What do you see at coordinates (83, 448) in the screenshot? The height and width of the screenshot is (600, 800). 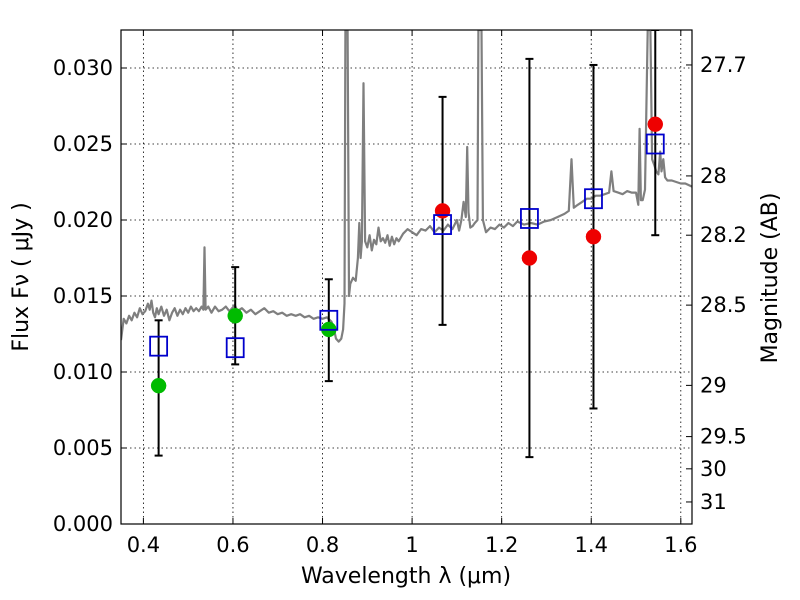 I see `y-tick-label: 0.005` at bounding box center [83, 448].